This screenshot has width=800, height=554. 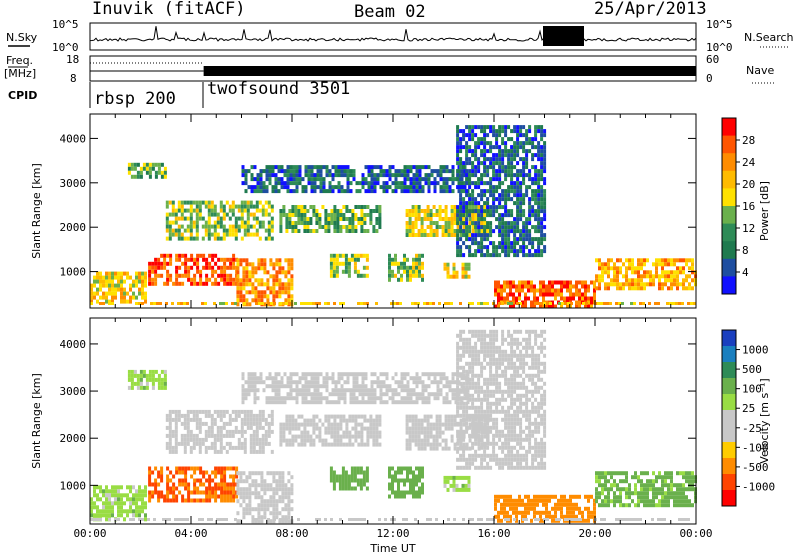 I want to click on freq-unit: [MHz], so click(x=20, y=73).